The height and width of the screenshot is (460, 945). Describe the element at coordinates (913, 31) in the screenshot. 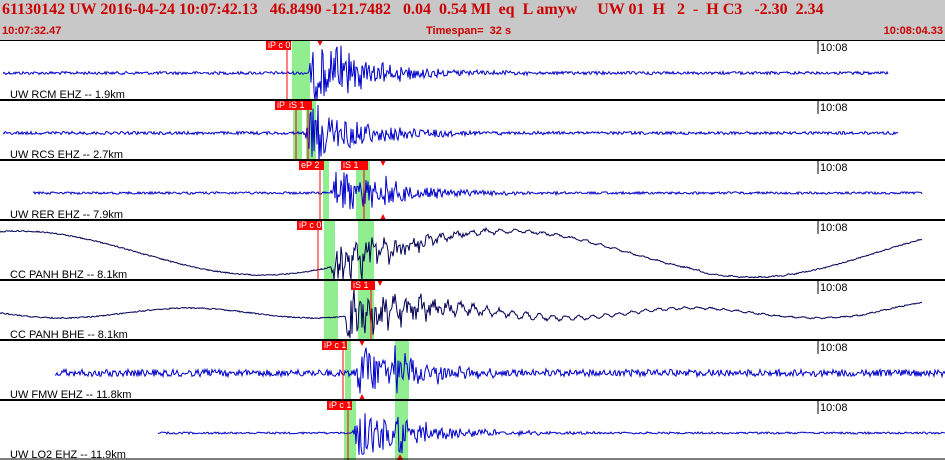

I see `end-time: 10:08:04.33` at that location.